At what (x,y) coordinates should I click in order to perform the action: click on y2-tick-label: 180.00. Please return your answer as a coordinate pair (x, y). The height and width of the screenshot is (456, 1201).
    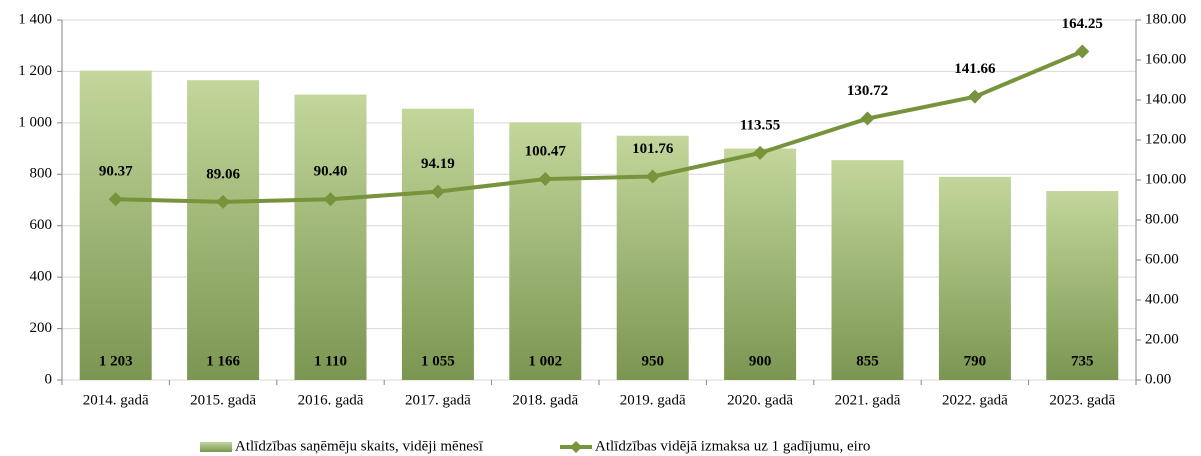
    Looking at the image, I should click on (1165, 19).